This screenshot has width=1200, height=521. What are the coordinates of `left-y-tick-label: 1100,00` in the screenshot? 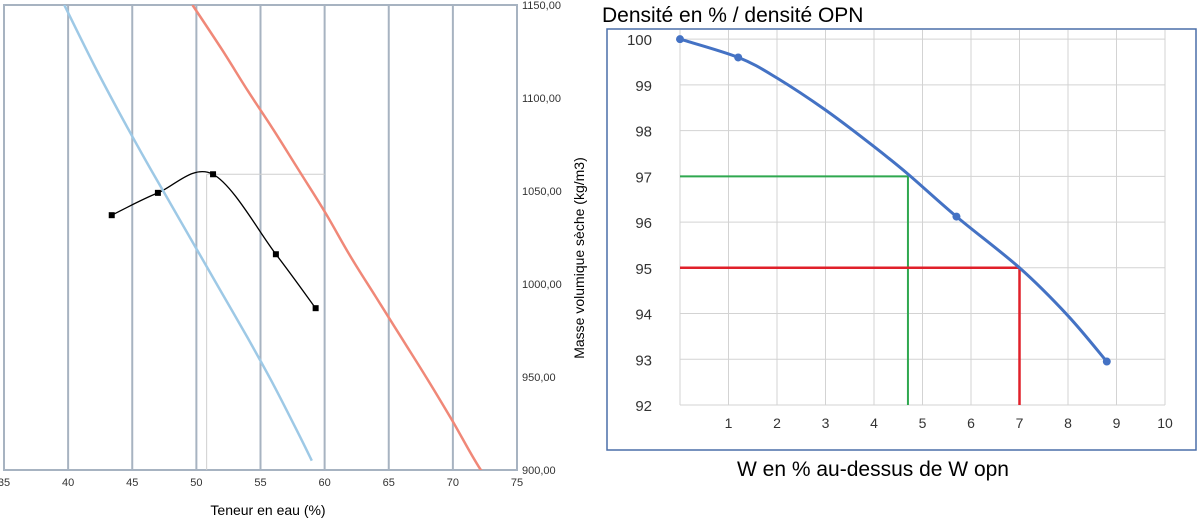 It's located at (541, 99).